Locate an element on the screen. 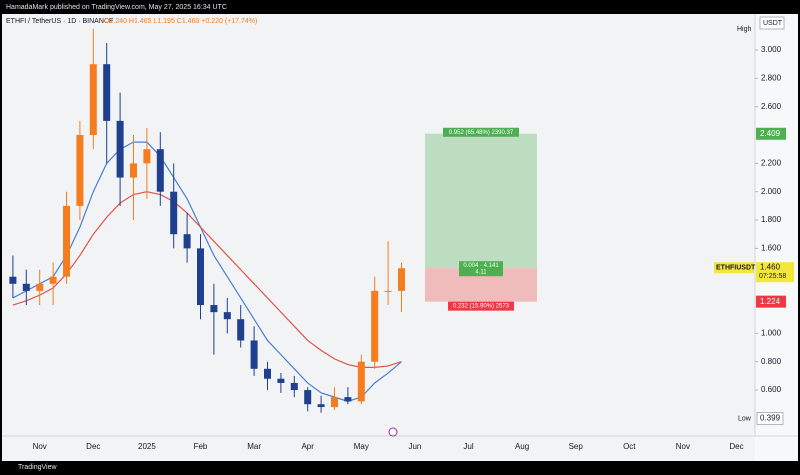  x-tick-label: Jul is located at coordinates (468, 446).